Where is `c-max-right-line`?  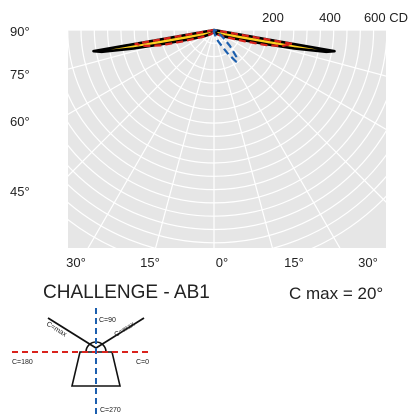
c-max-right-line is located at coordinates (120, 333).